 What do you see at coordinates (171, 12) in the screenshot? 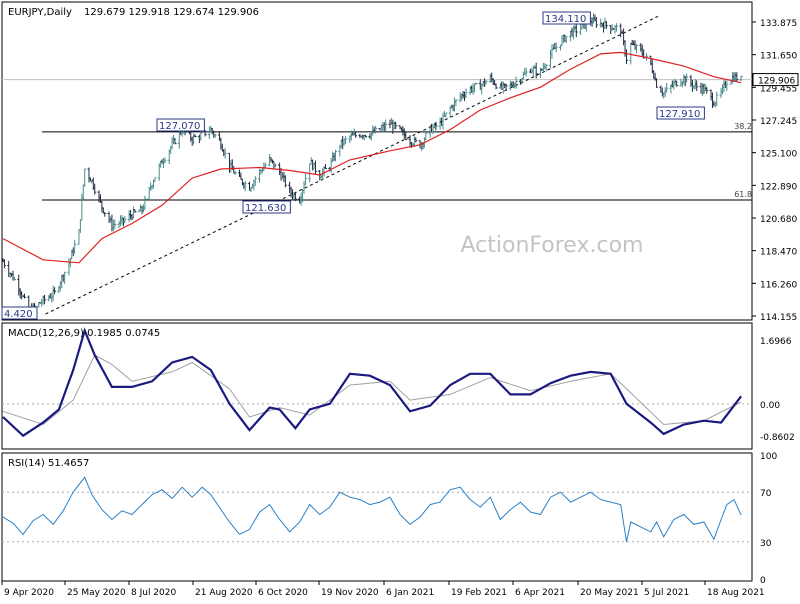
I see `ohlc-label: 129.679 129.918 129.674 129.906` at bounding box center [171, 12].